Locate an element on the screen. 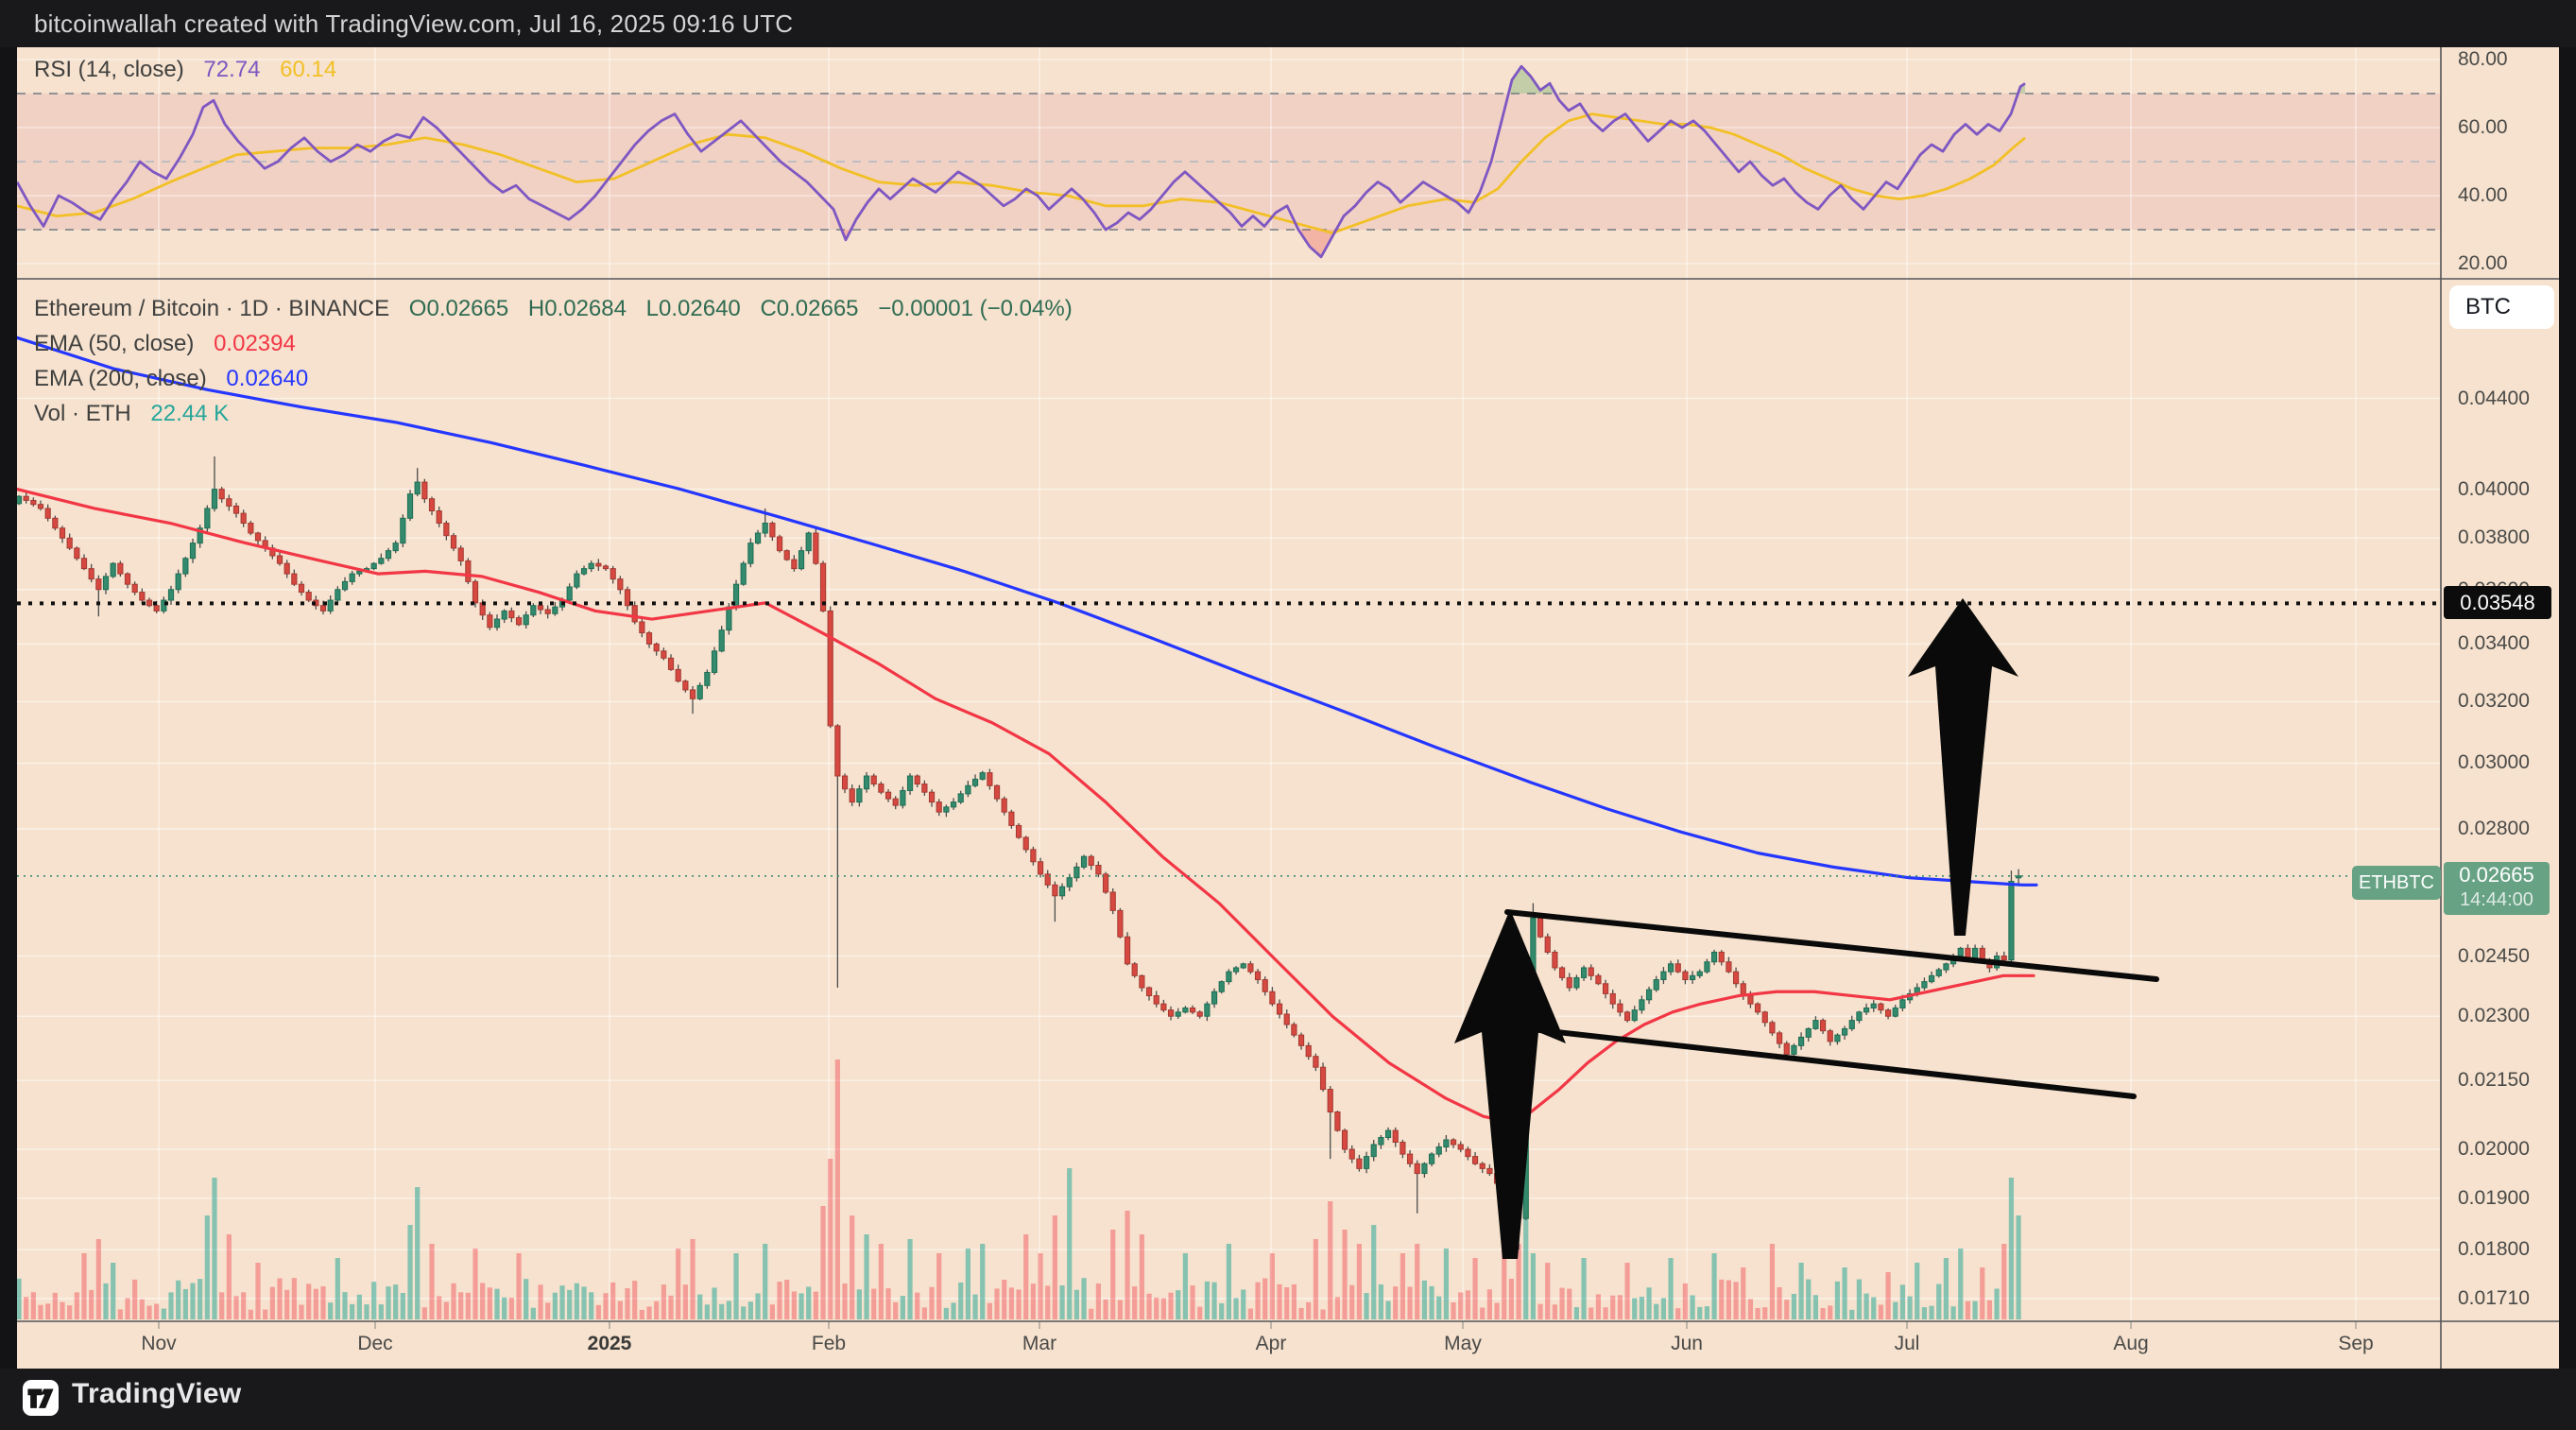 Image resolution: width=2576 pixels, height=1430 pixels. ema50-legend-row: EMA (50, close) 0.02394 is located at coordinates (553, 343).